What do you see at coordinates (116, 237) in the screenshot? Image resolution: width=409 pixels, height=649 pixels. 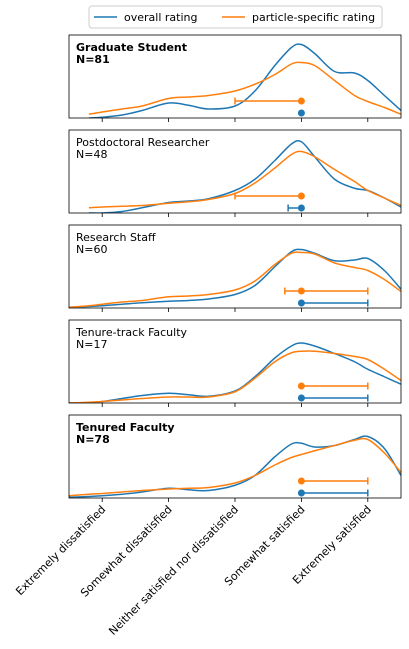 I see `panel-title: Research Staff` at bounding box center [116, 237].